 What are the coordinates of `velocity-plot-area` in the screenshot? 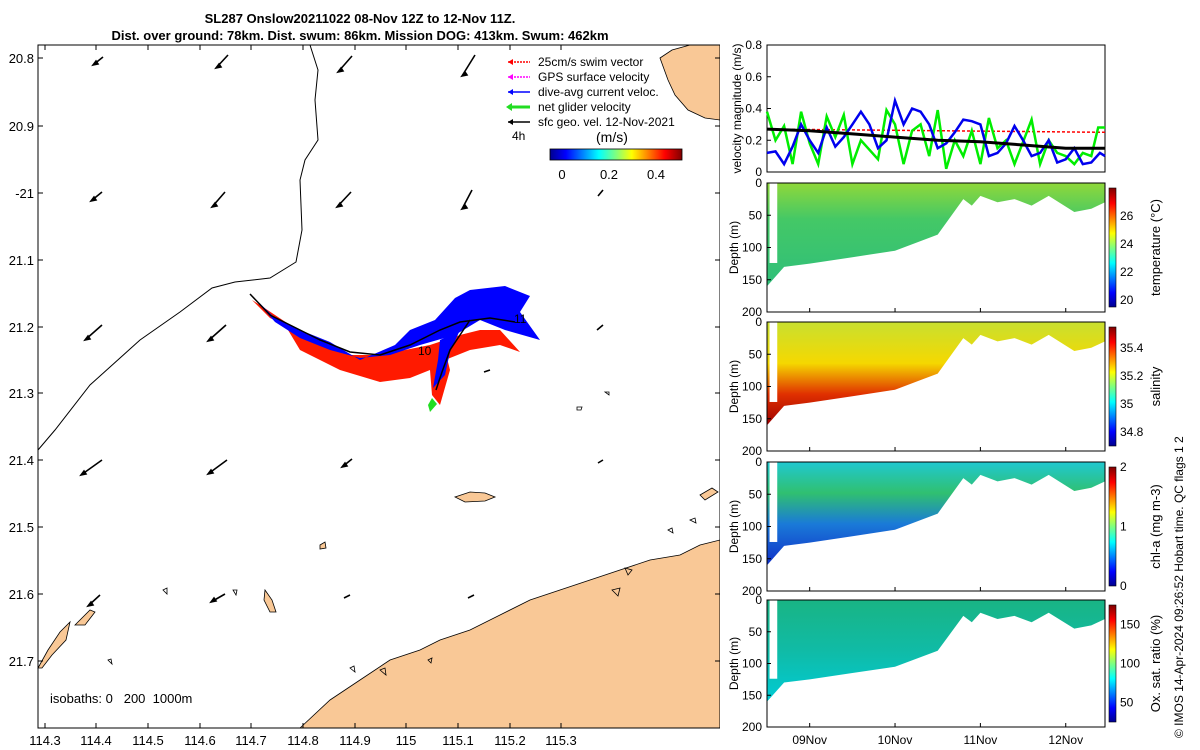 It's located at (936, 108).